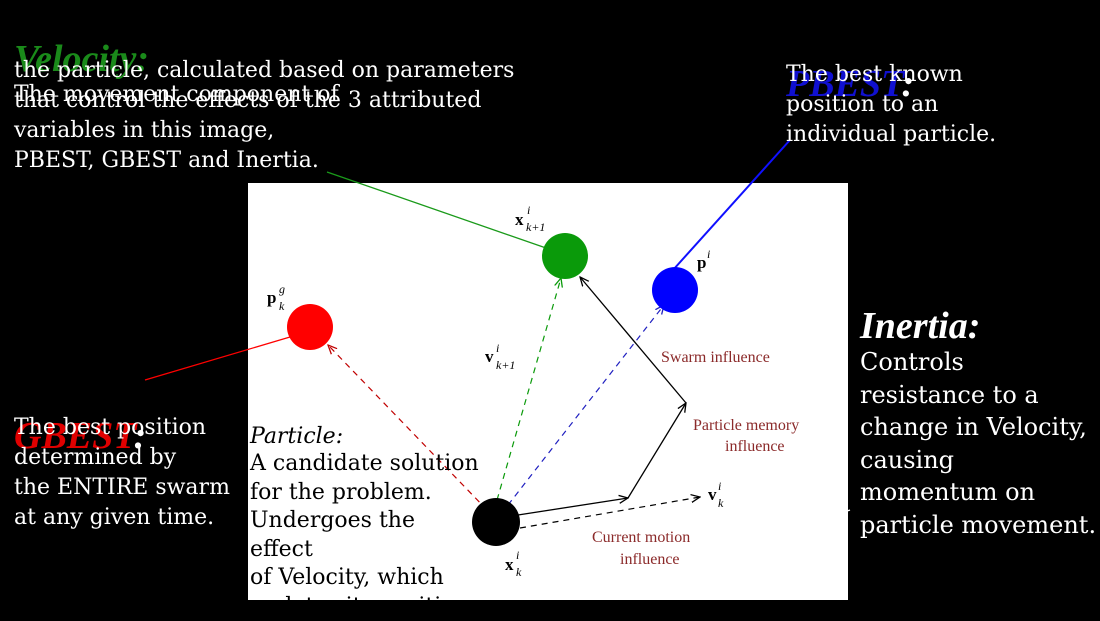 The height and width of the screenshot is (621, 1100). Describe the element at coordinates (408, 428) in the screenshot. I see `gbest-vector` at that location.